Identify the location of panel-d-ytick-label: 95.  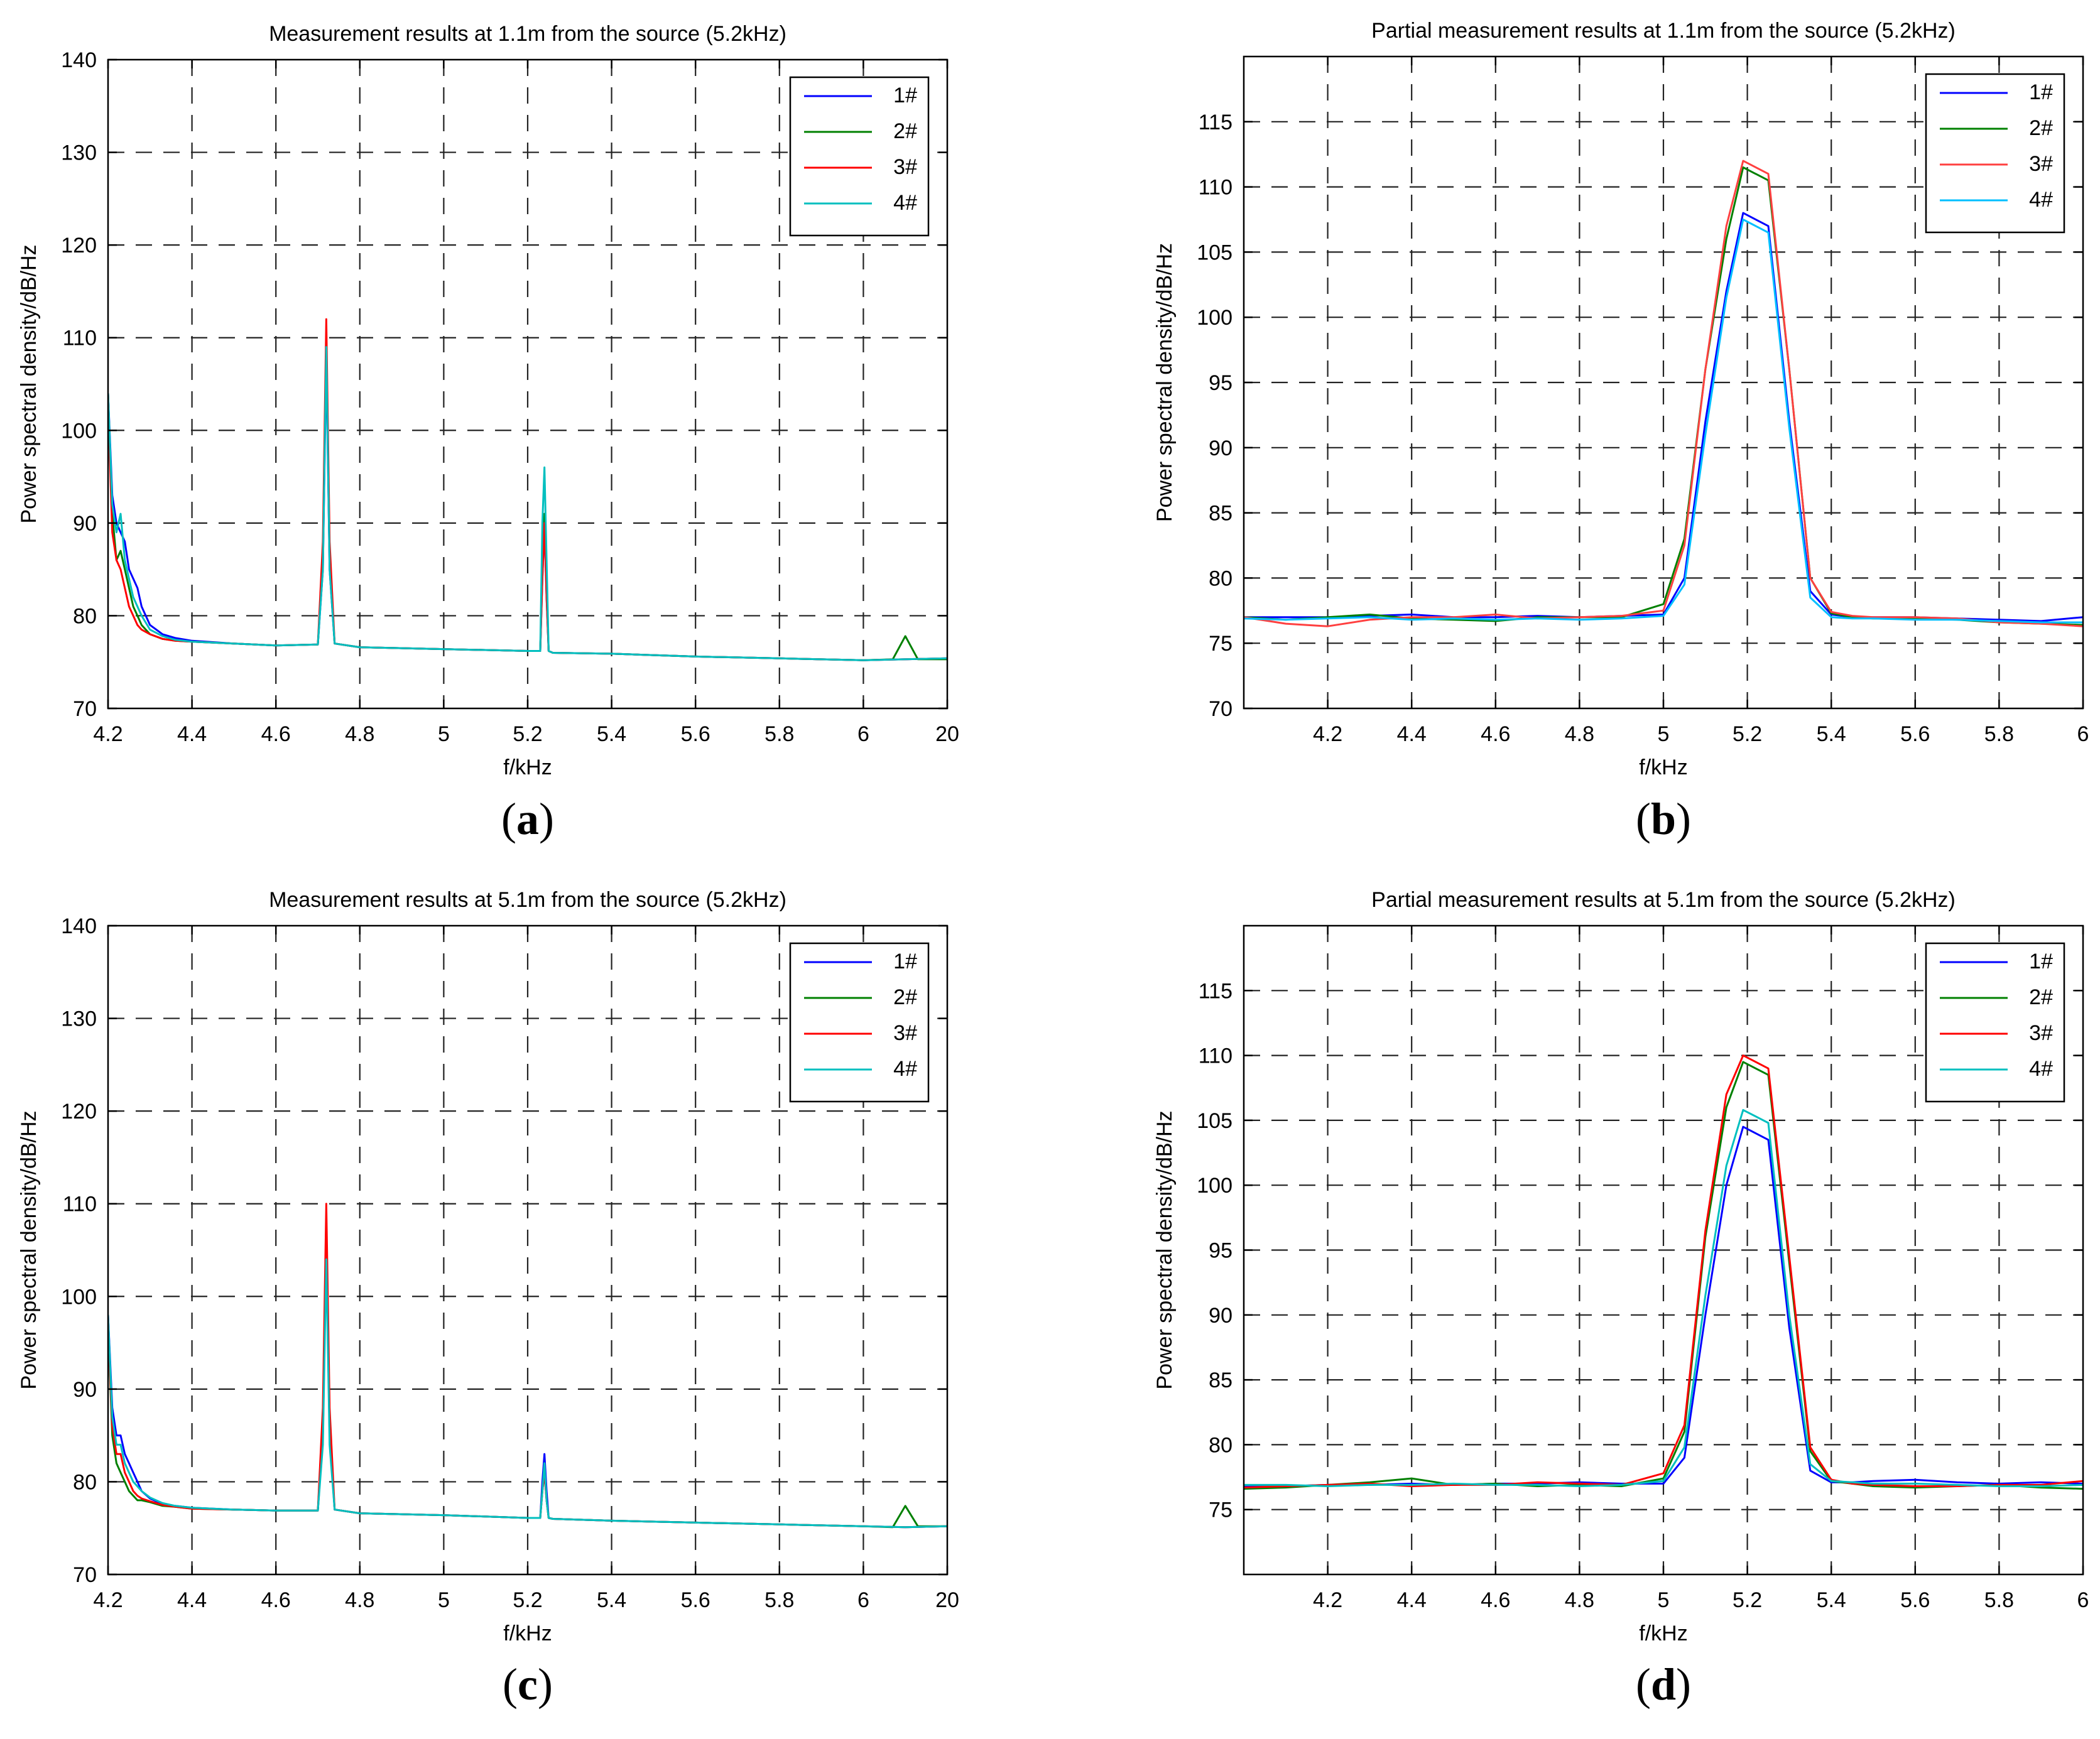
(1220, 1251).